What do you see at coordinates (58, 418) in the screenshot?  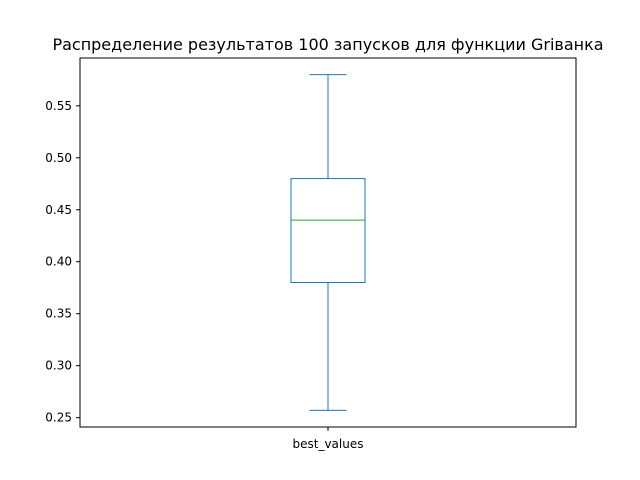 I see `y-tick-label: 0.25` at bounding box center [58, 418].